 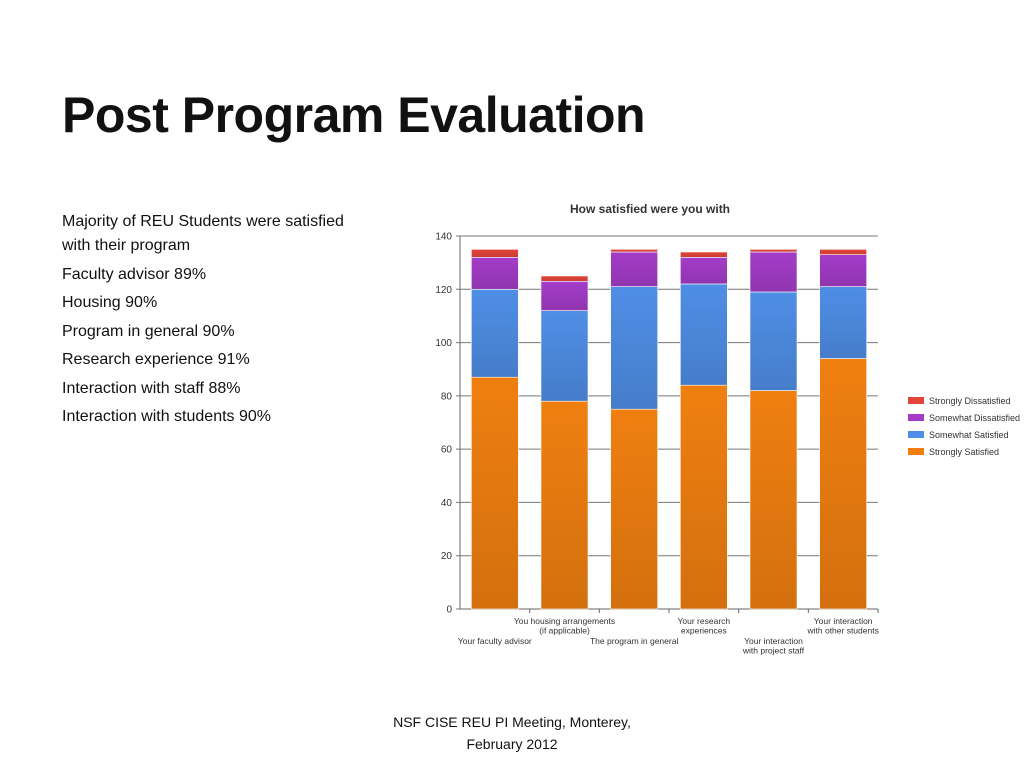 What do you see at coordinates (969, 435) in the screenshot?
I see `legend-label: Somewhat Satisfied` at bounding box center [969, 435].